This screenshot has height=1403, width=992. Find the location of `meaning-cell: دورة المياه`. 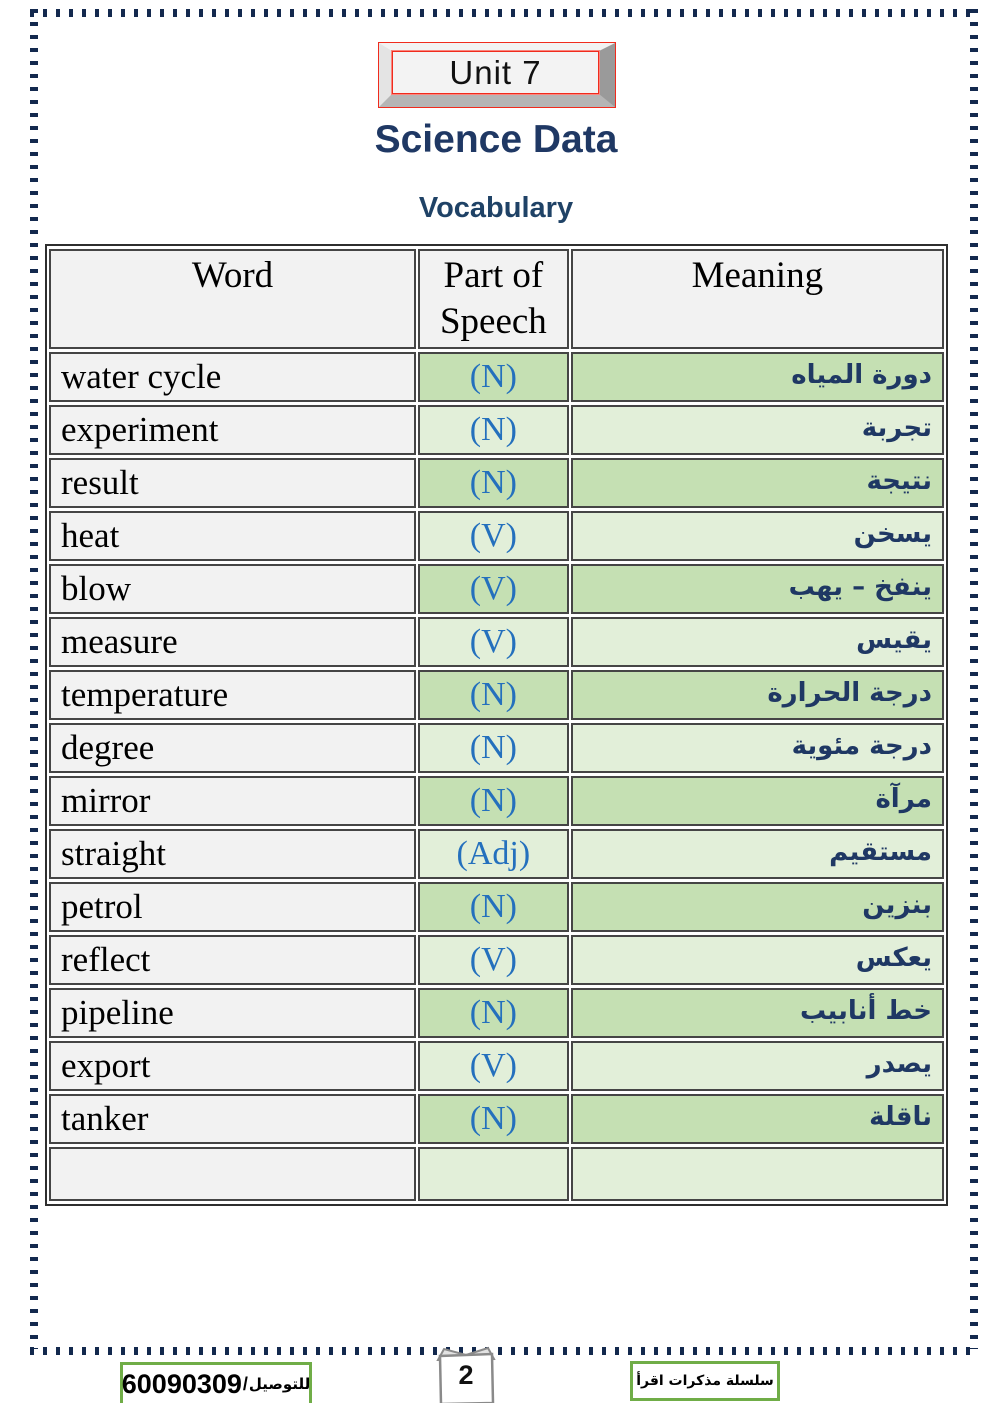

meaning-cell: دورة المياه is located at coordinates (757, 376).